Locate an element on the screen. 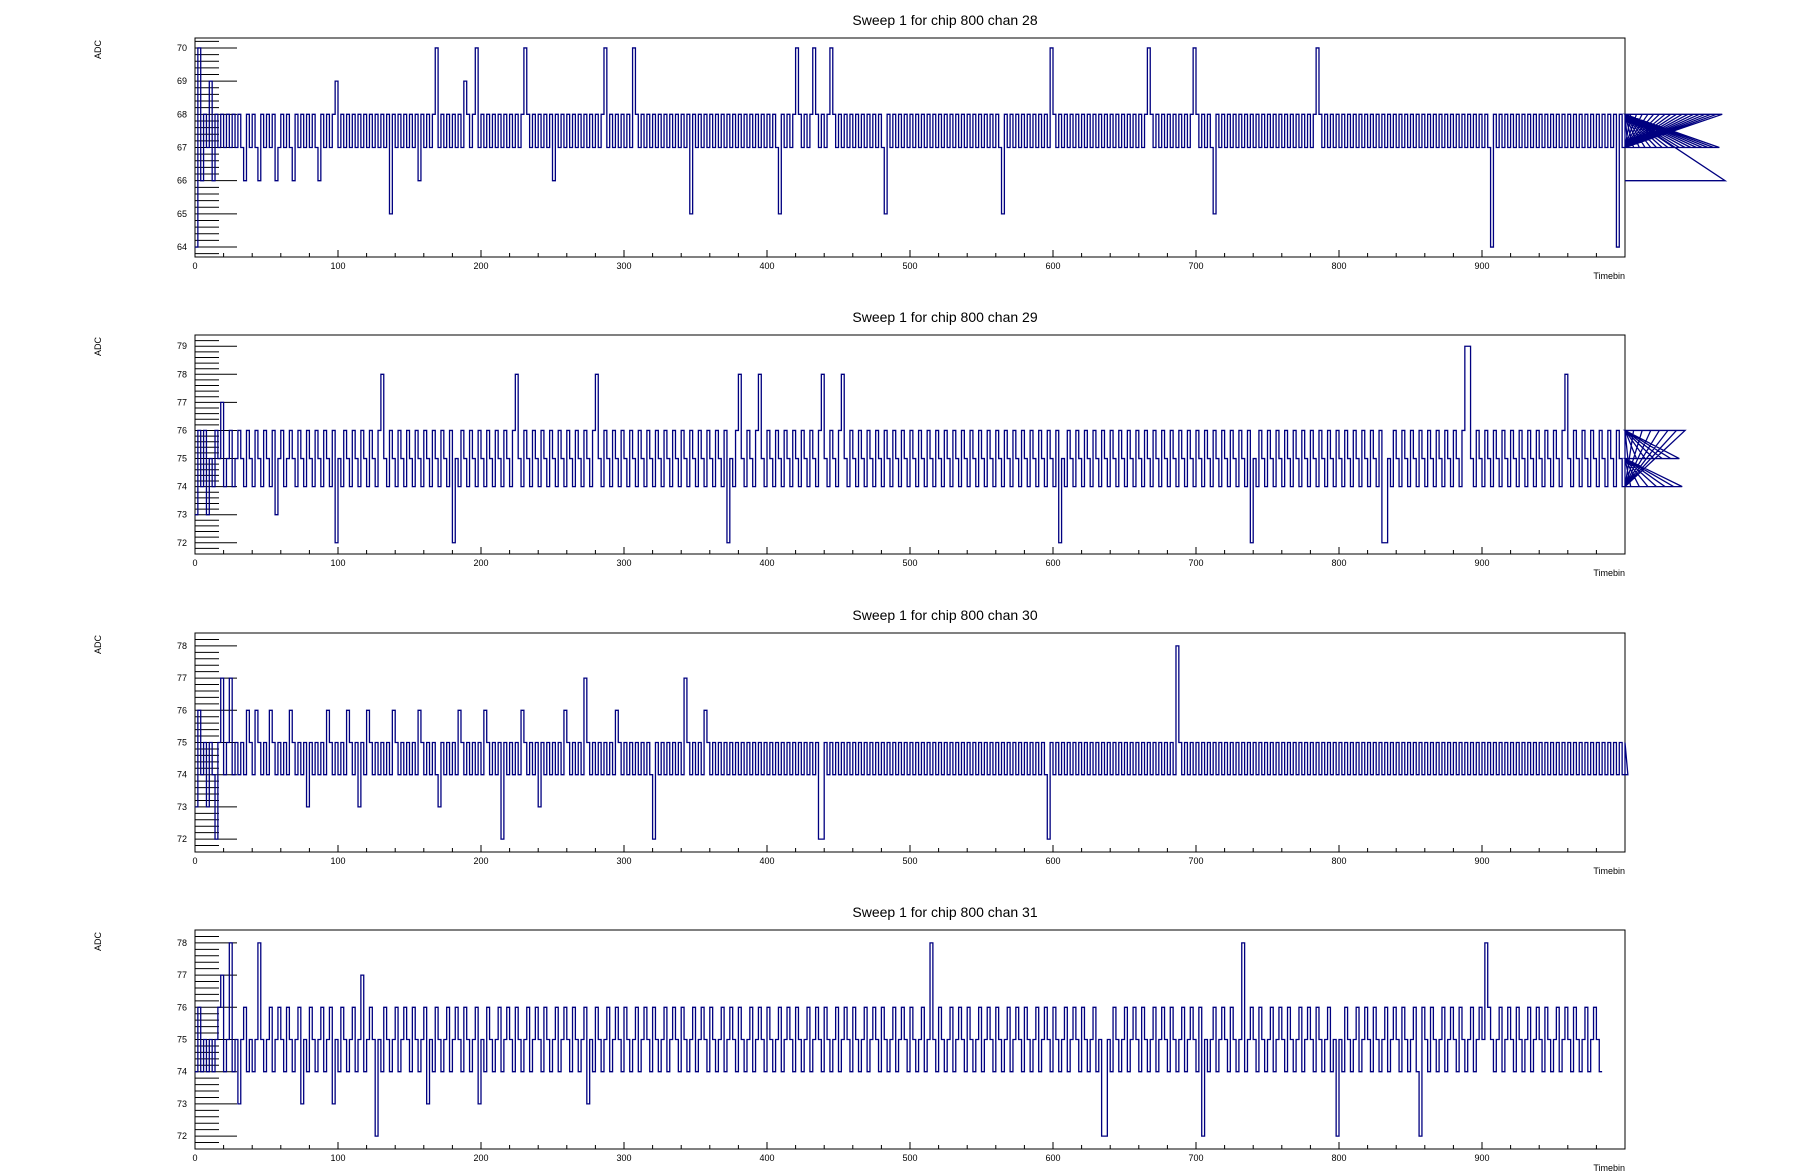  y-tick-label: 66 is located at coordinates (182, 181).